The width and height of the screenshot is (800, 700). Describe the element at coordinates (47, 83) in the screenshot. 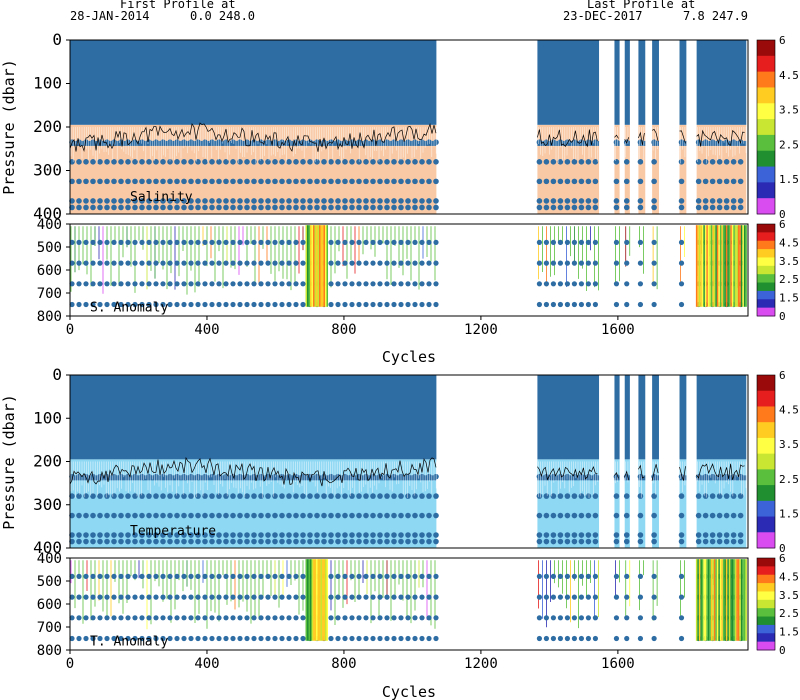

I see `y-tick-label: 100` at that location.